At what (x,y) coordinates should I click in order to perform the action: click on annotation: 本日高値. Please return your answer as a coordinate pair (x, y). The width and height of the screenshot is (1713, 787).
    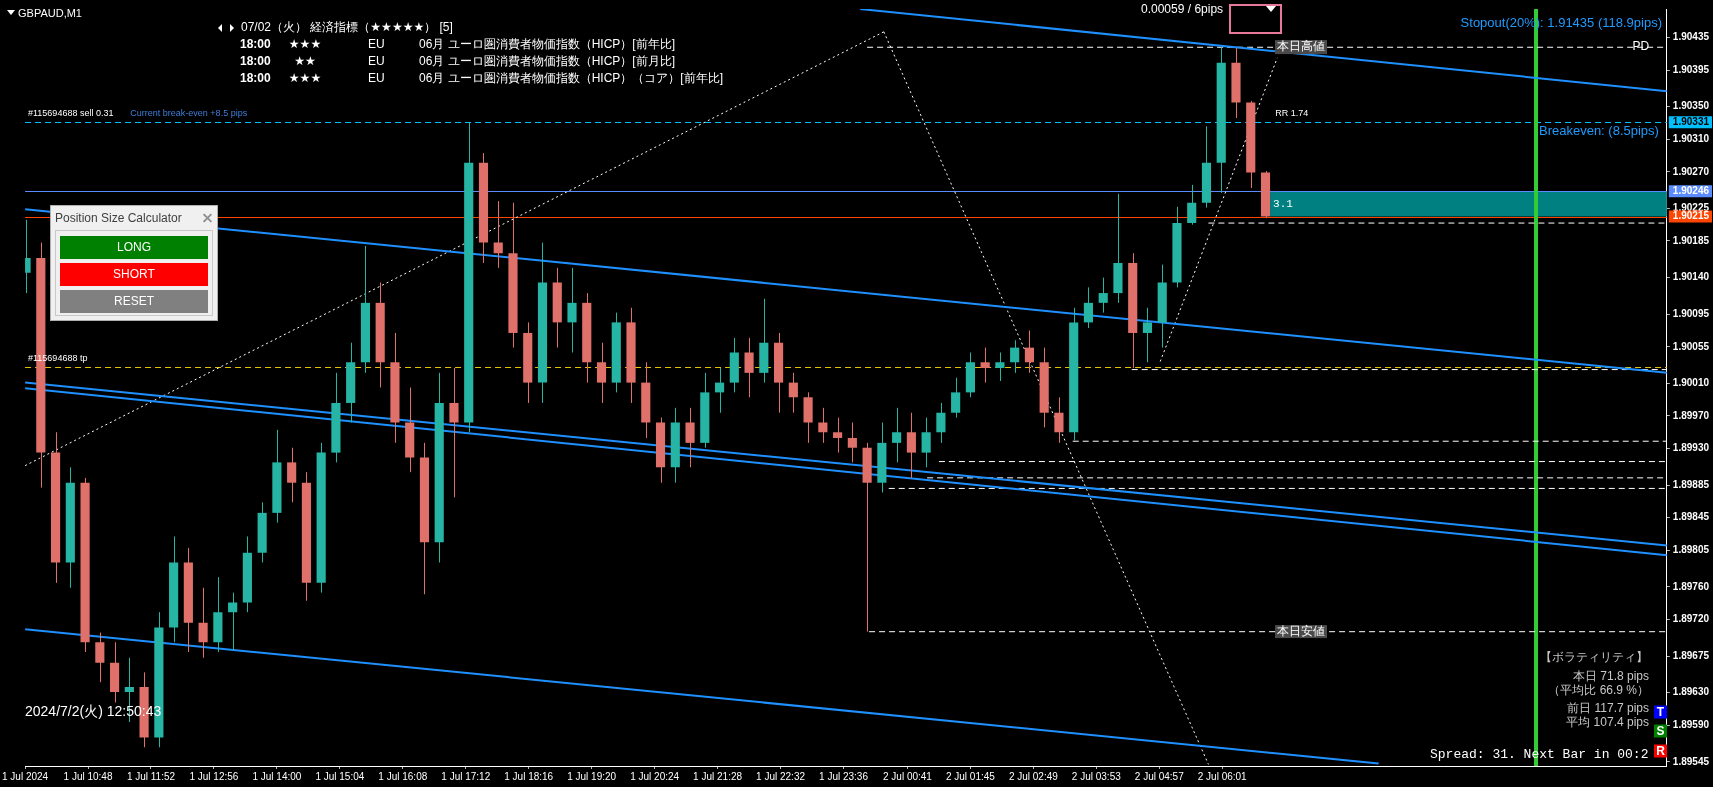
    Looking at the image, I should click on (1301, 47).